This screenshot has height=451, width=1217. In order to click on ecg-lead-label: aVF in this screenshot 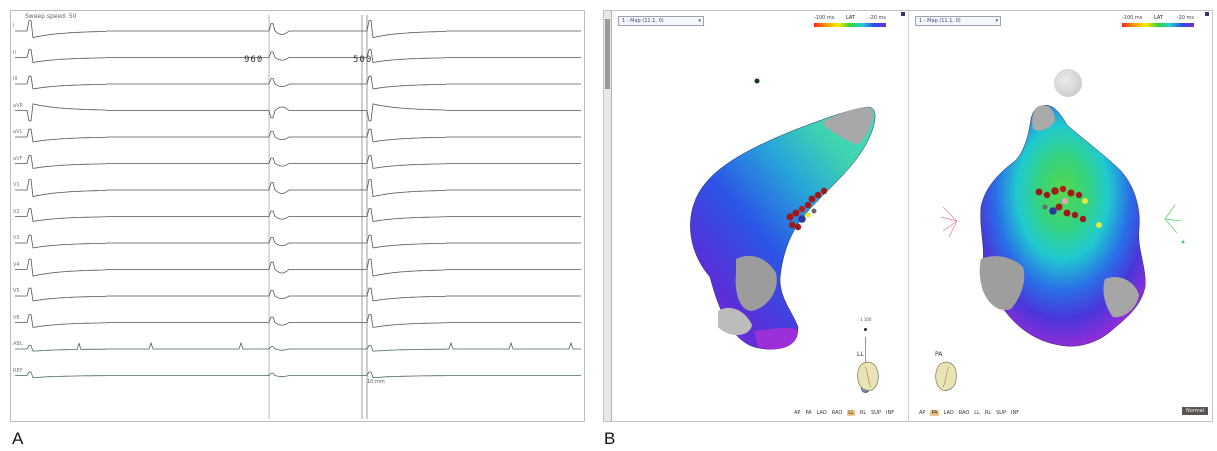, I will do `click(18, 158)`.